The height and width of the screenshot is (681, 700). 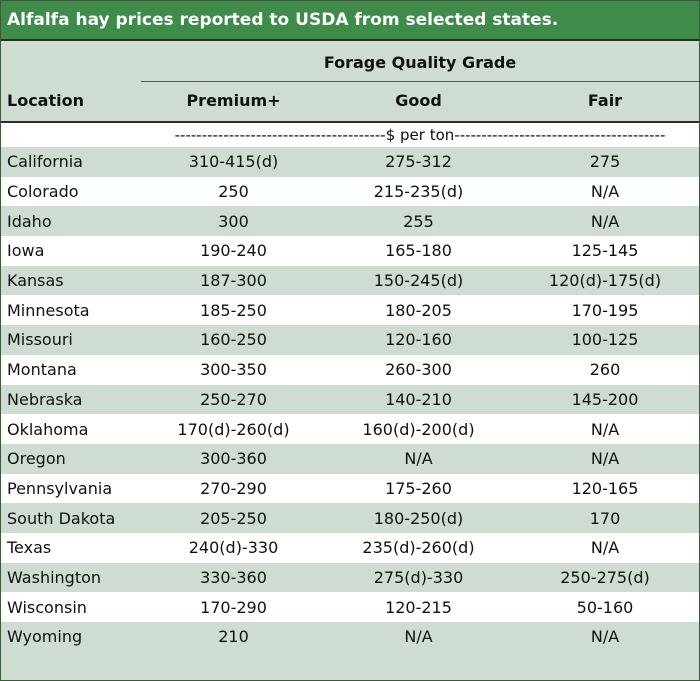 I want to click on cell-premium: 210, so click(x=233, y=637).